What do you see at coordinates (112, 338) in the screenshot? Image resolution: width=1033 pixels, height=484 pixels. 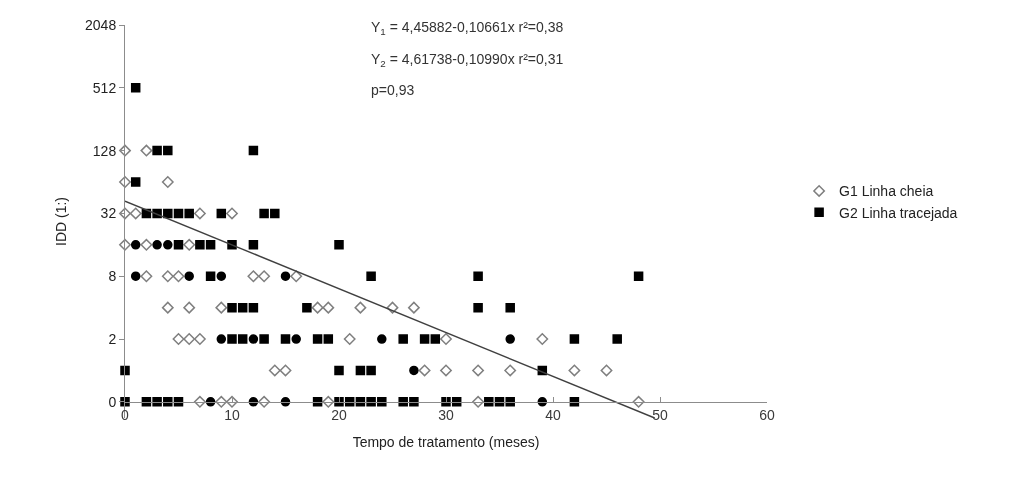 I see `y-tick-label: 2` at bounding box center [112, 338].